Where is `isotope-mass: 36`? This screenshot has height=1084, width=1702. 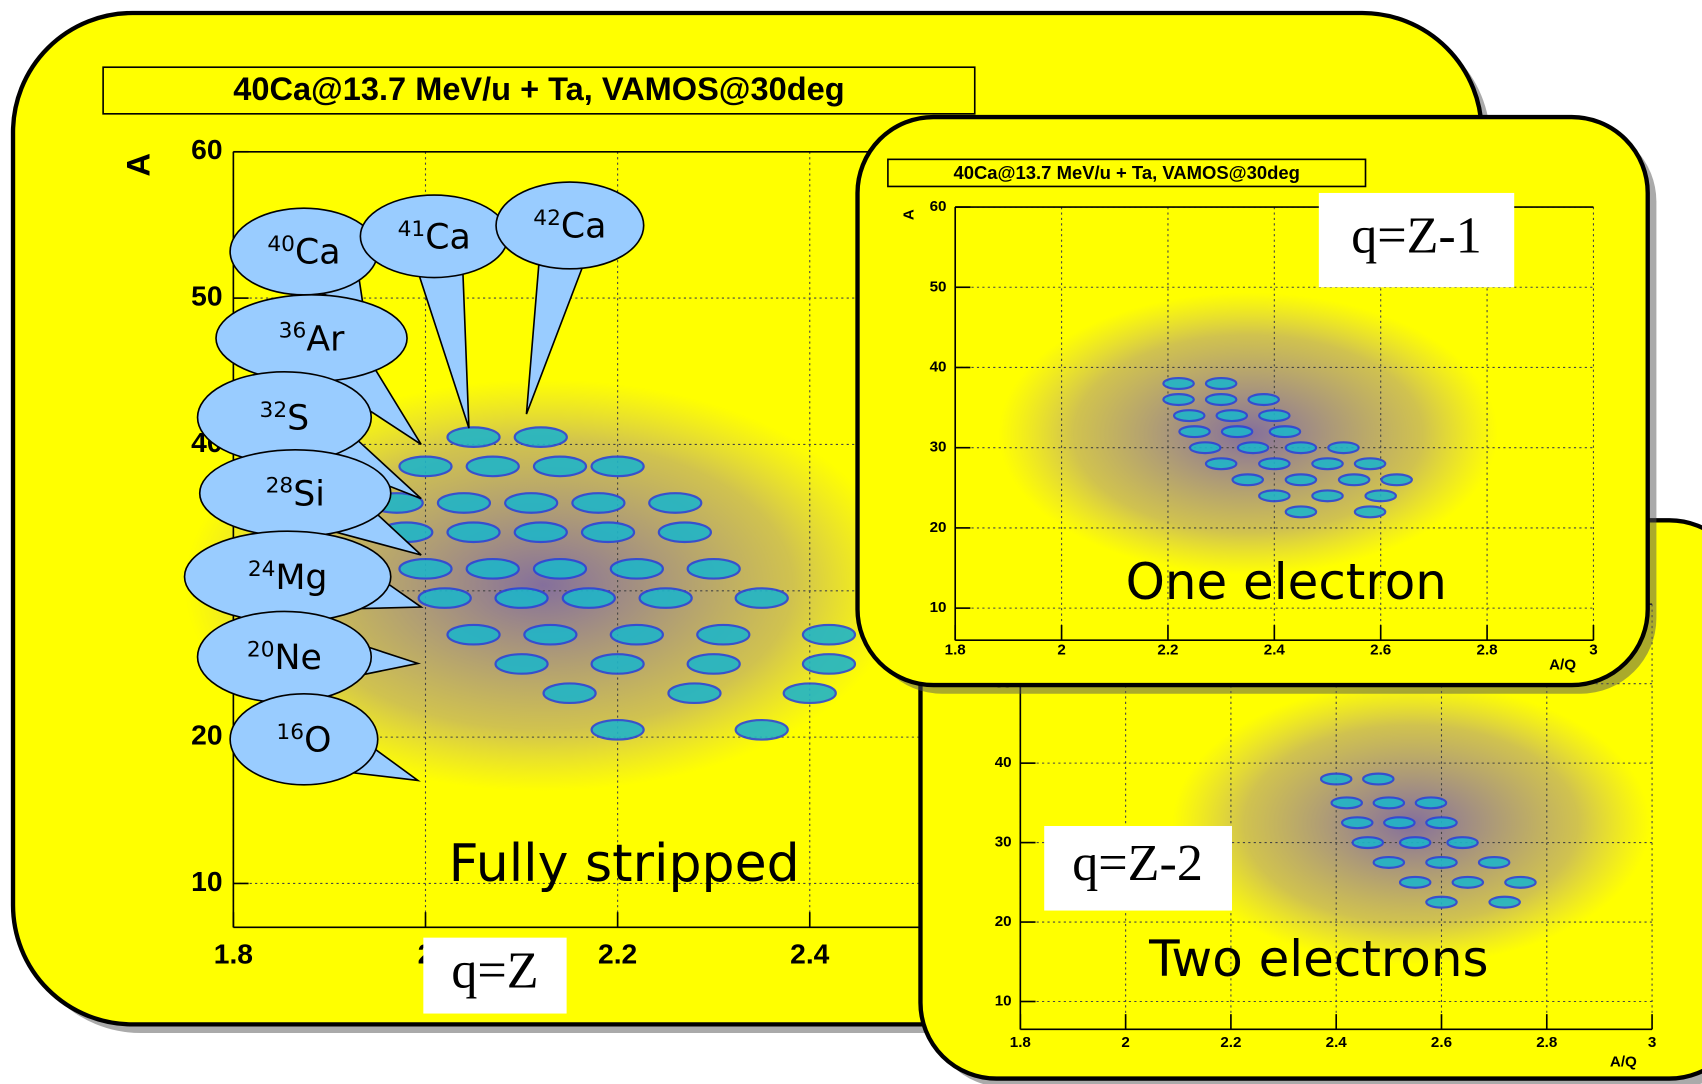
isotope-mass: 36 is located at coordinates (293, 331).